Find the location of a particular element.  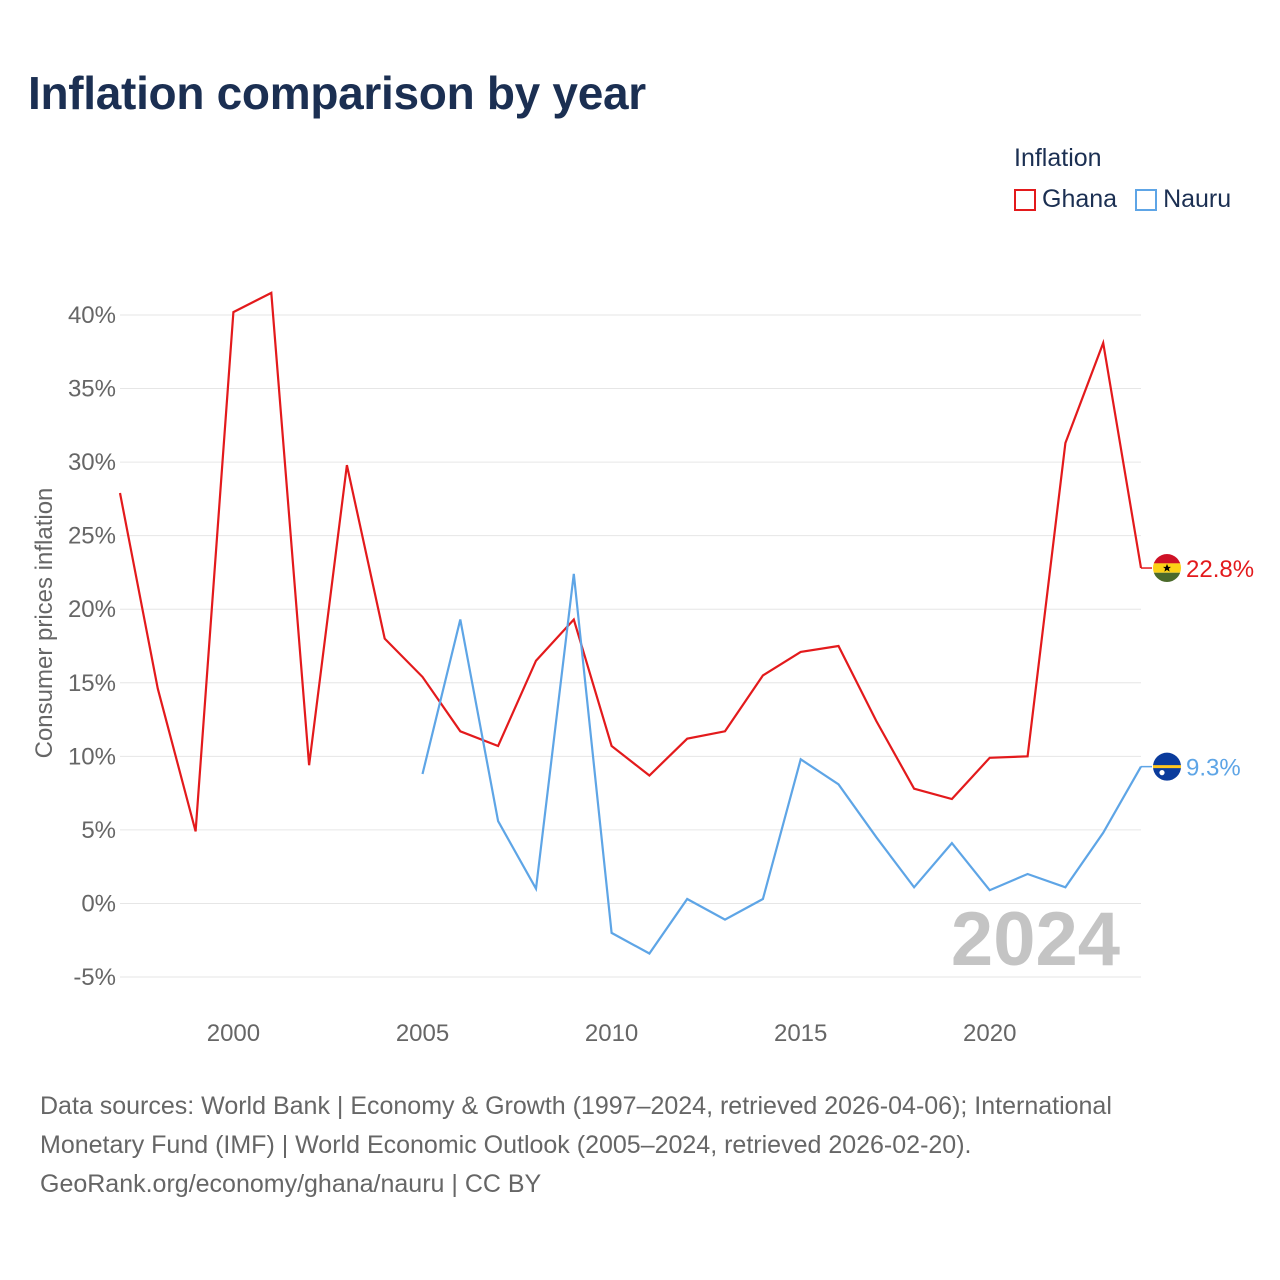

end-label-ghana: 22.8% is located at coordinates (1220, 569).